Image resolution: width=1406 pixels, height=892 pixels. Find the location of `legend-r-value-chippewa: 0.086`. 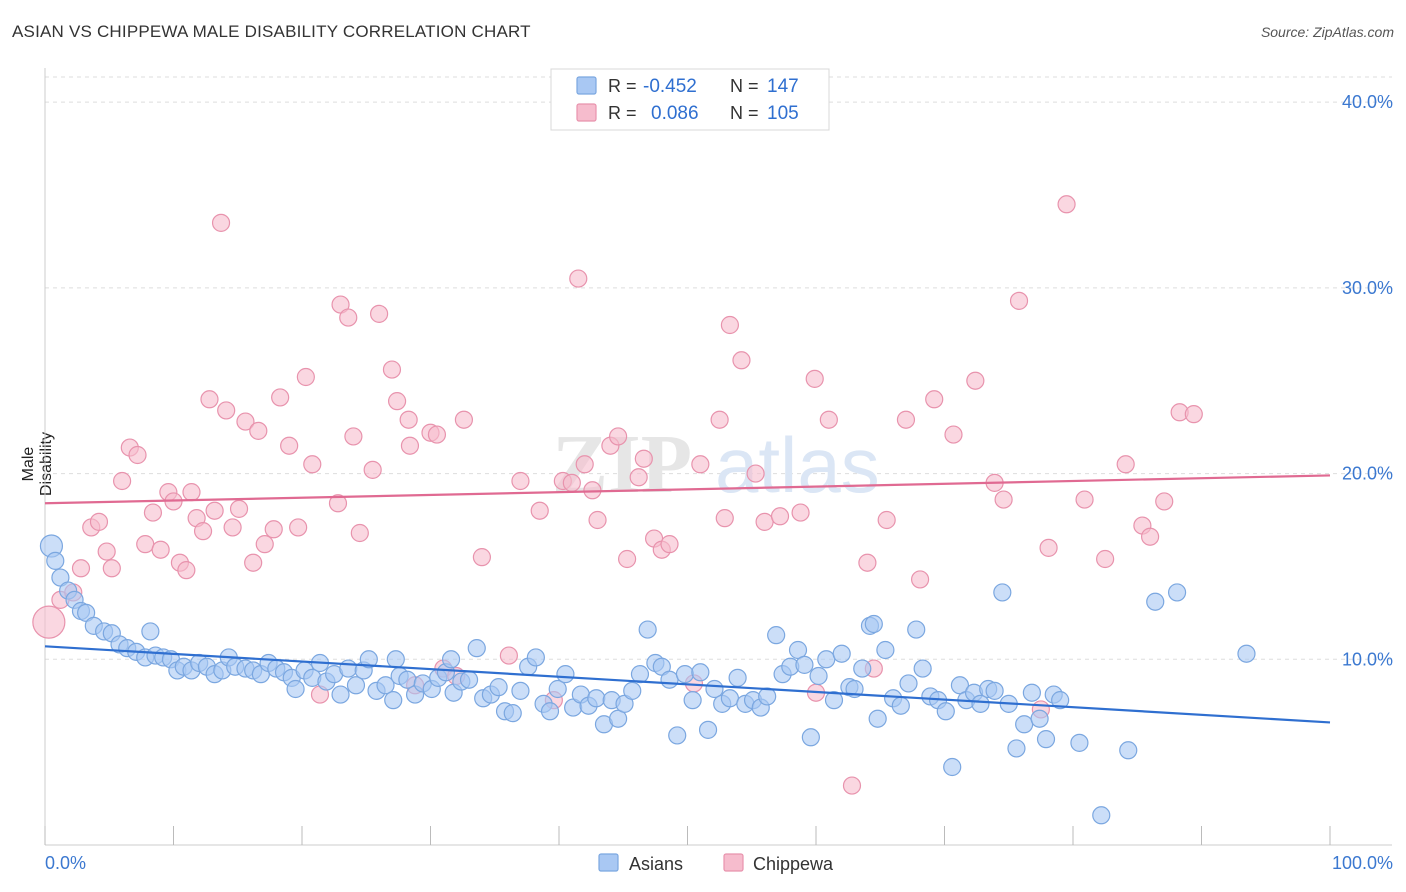

legend-r-value-chippewa: 0.086 is located at coordinates (675, 113).